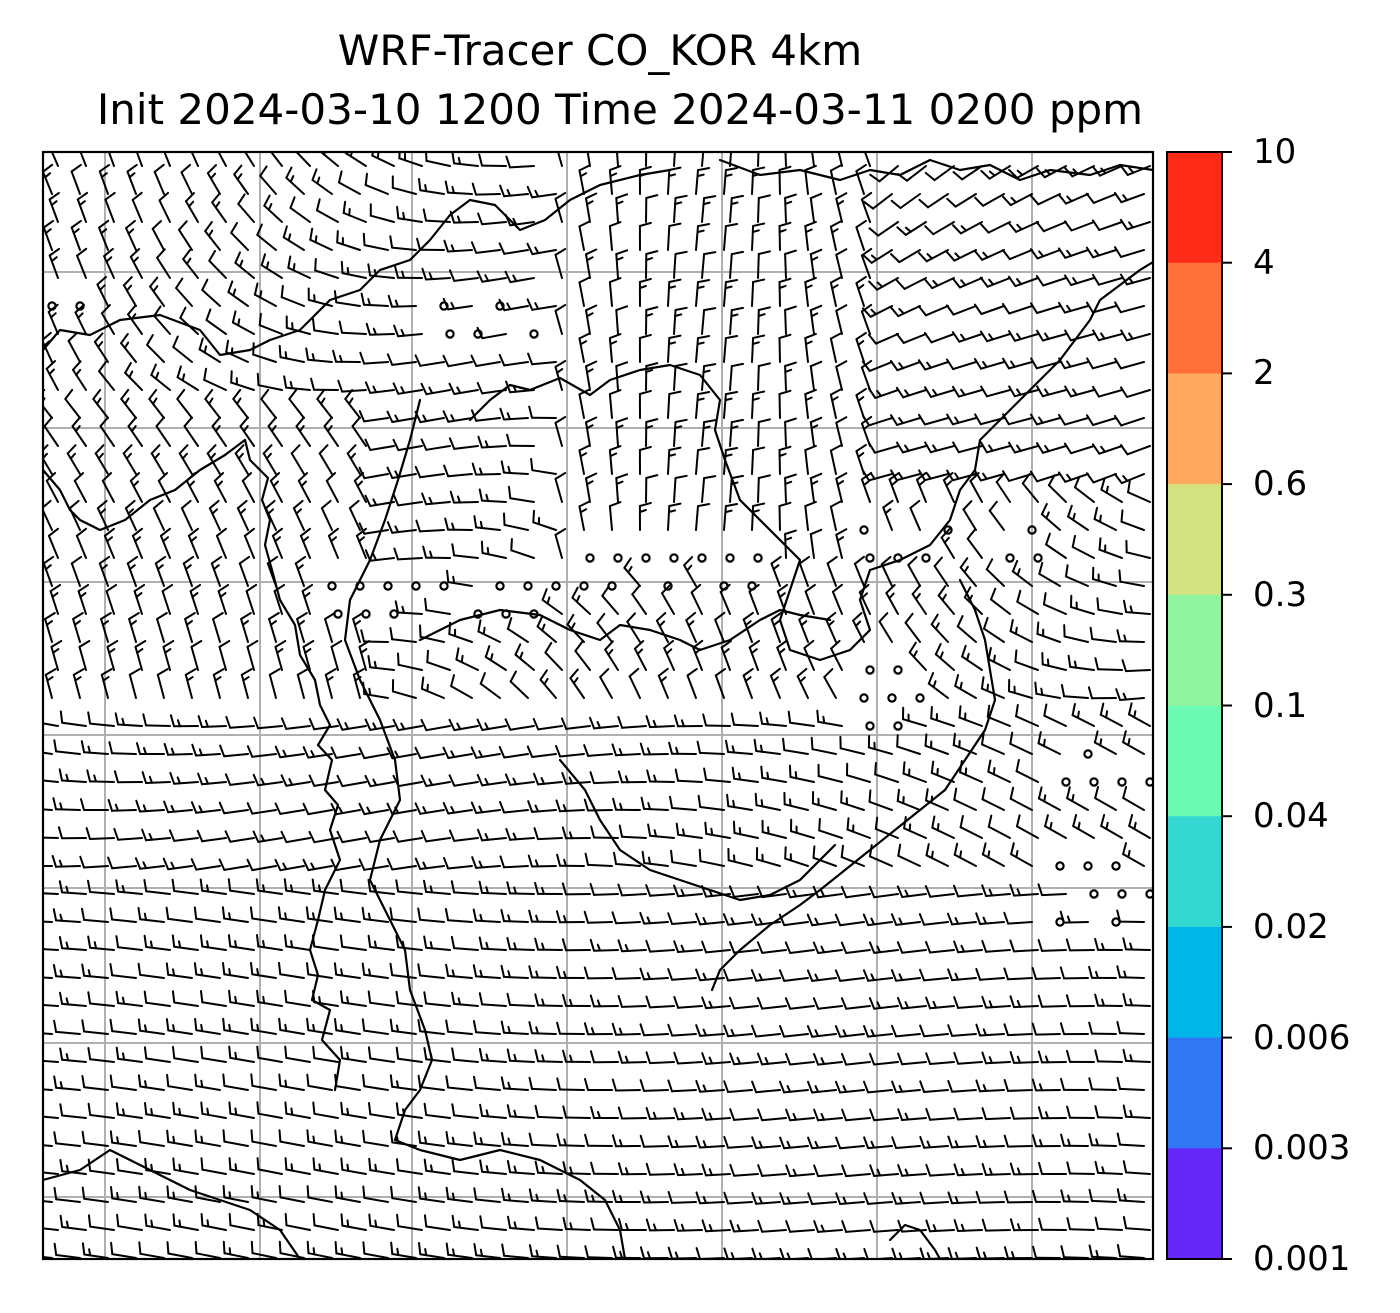 The height and width of the screenshot is (1313, 1400). What do you see at coordinates (172, 1203) in the screenshot?
I see `coastline-southwest` at bounding box center [172, 1203].